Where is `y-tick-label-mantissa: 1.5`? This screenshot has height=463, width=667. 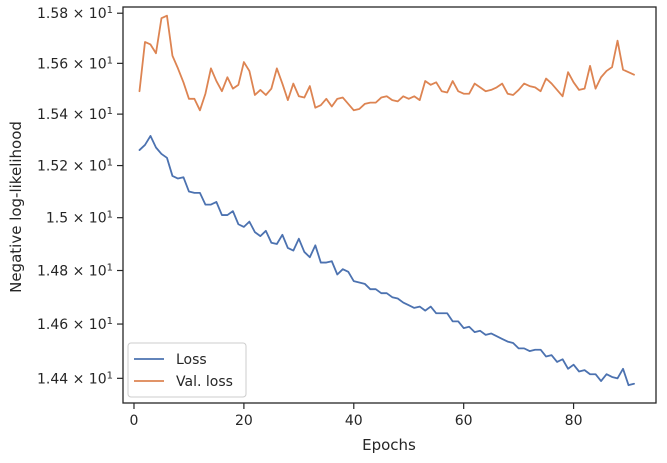 y-tick-label-mantissa: 1.5 is located at coordinates (59, 219).